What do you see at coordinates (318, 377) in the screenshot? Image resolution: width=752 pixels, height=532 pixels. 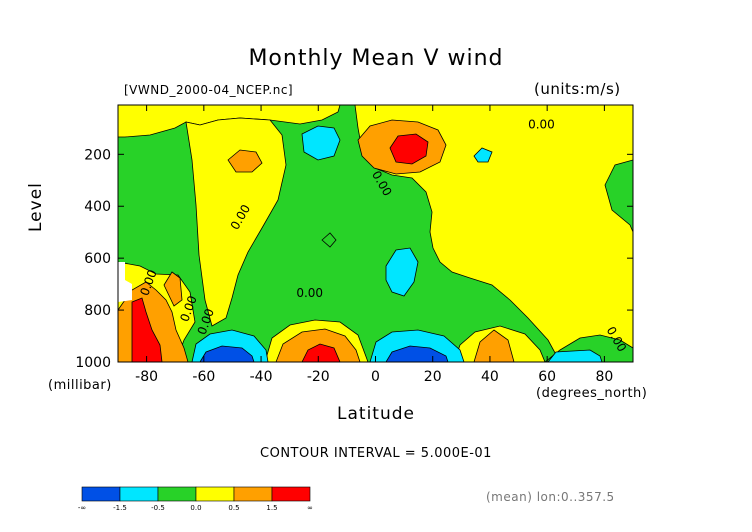 I see `x-tick-label: -20` at bounding box center [318, 377].